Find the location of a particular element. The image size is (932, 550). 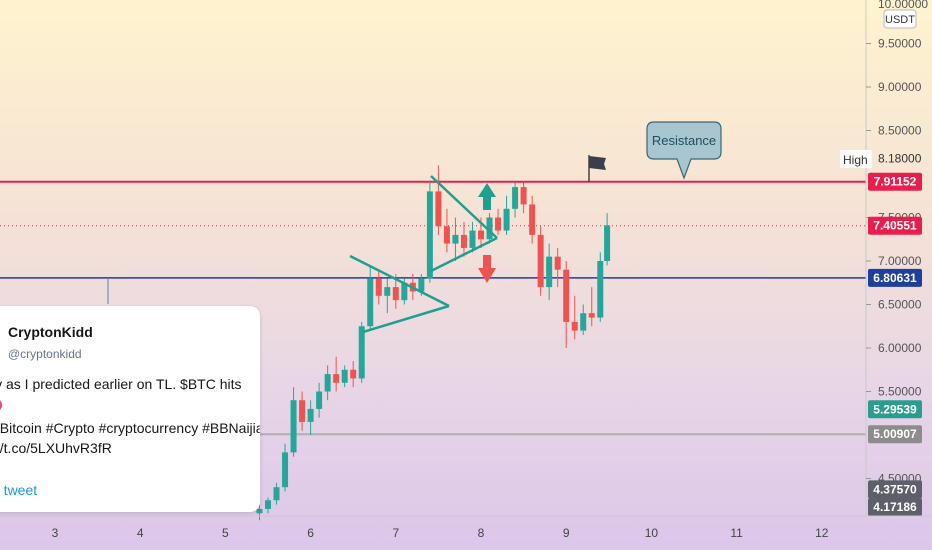

down-arrow-icon is located at coordinates (487, 269).